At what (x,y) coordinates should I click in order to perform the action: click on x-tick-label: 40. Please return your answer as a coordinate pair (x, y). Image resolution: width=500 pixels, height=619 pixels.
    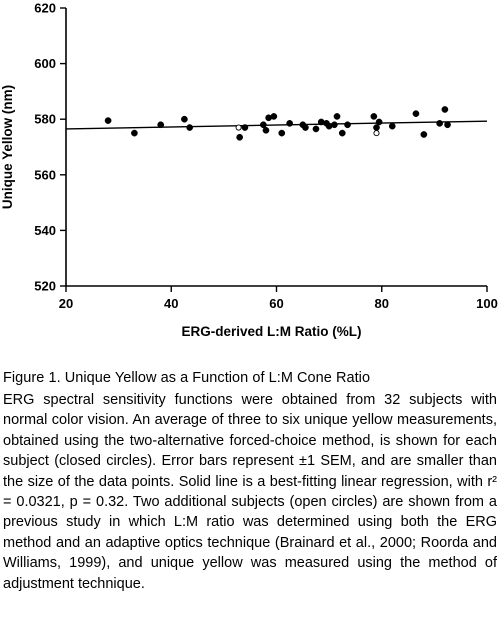
    Looking at the image, I should click on (171, 303).